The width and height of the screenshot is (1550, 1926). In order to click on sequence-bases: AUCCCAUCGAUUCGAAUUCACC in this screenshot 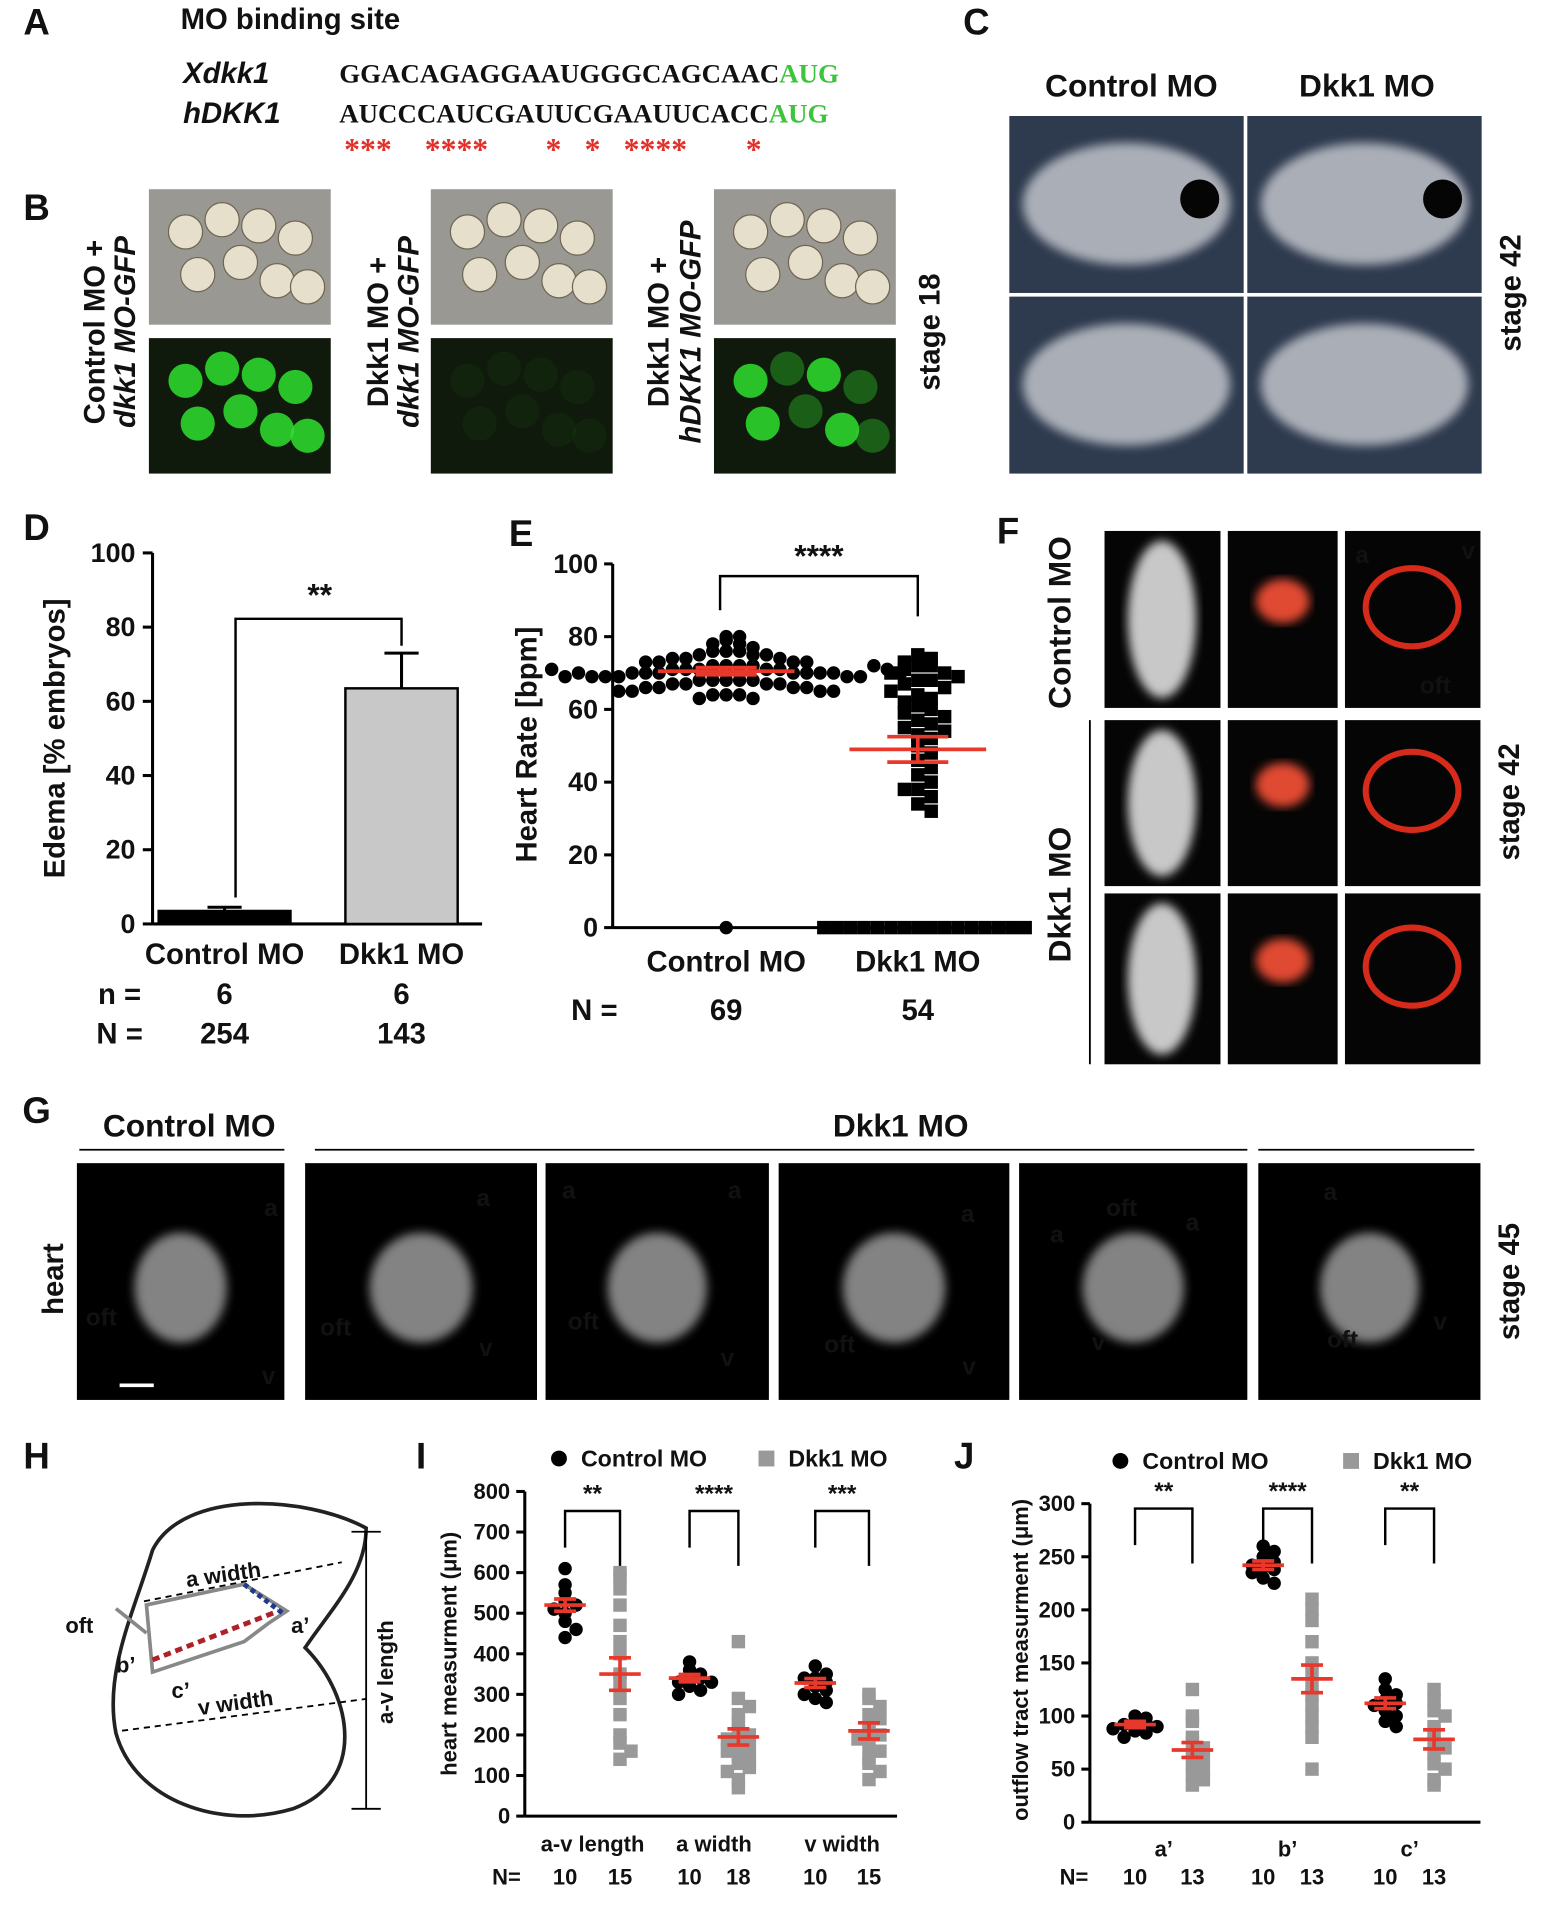, I will do `click(553, 114)`.